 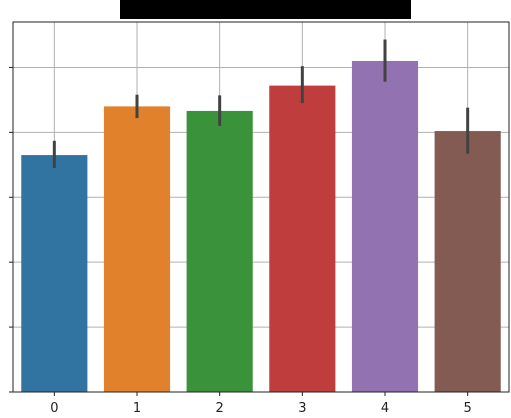 What do you see at coordinates (54, 408) in the screenshot?
I see `x-tick-label-0: 0` at bounding box center [54, 408].